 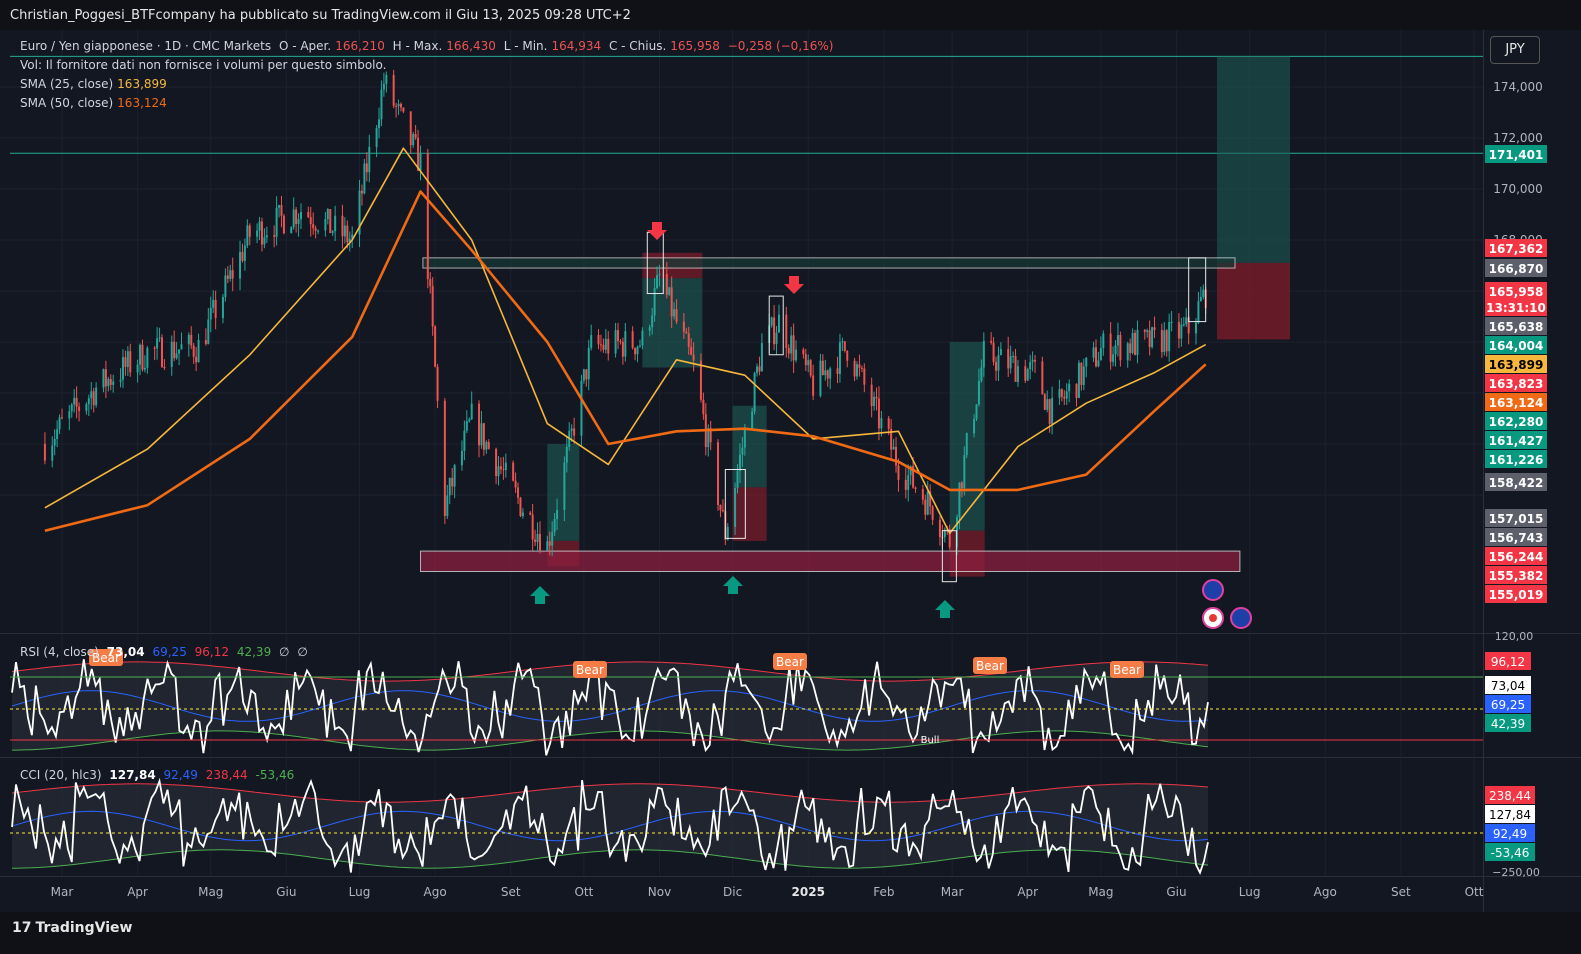 I want to click on legend-change: −0,258 (−0,16%), so click(x=780, y=46).